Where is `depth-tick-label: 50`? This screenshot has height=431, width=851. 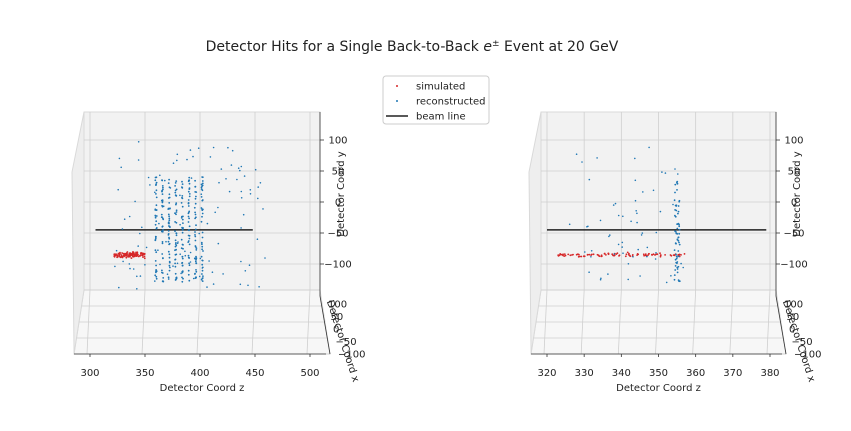 depth-tick-label: 50 is located at coordinates (337, 317).